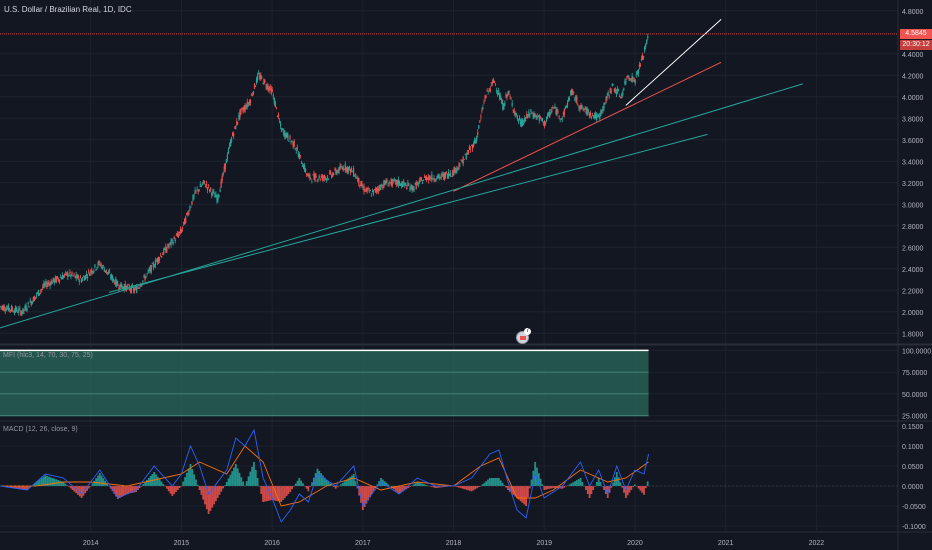 This screenshot has height=550, width=932. What do you see at coordinates (914, 395) in the screenshot?
I see `y-tick-label: 50.0000` at bounding box center [914, 395].